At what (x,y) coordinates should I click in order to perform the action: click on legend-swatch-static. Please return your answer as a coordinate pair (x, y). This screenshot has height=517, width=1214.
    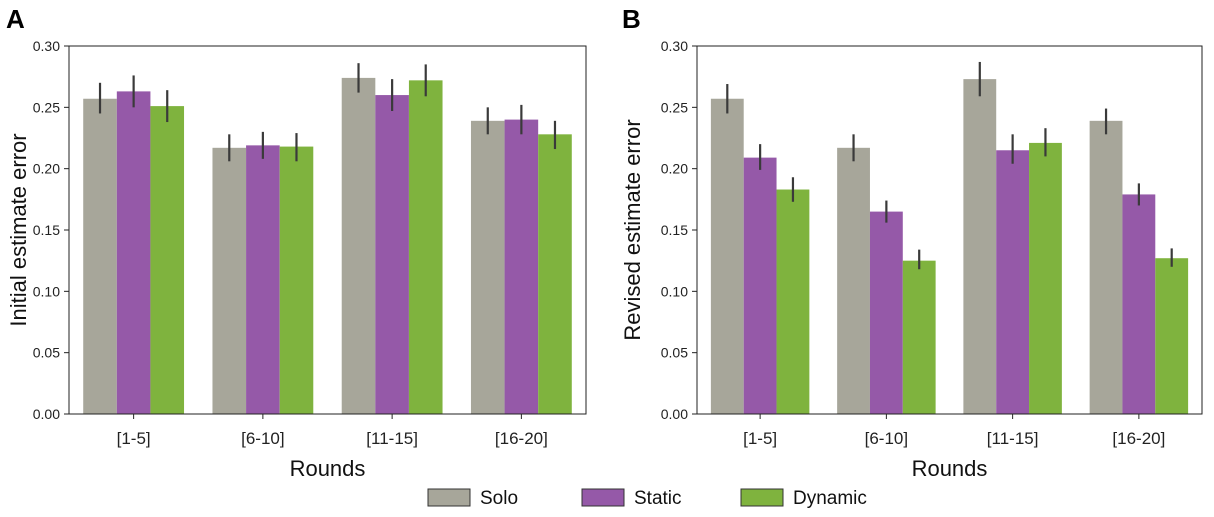
    Looking at the image, I should click on (603, 497).